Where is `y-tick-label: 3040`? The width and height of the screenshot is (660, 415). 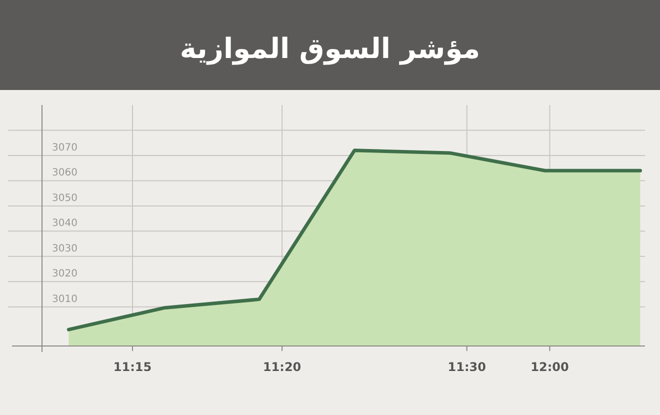
y-tick-label: 3040 is located at coordinates (65, 224).